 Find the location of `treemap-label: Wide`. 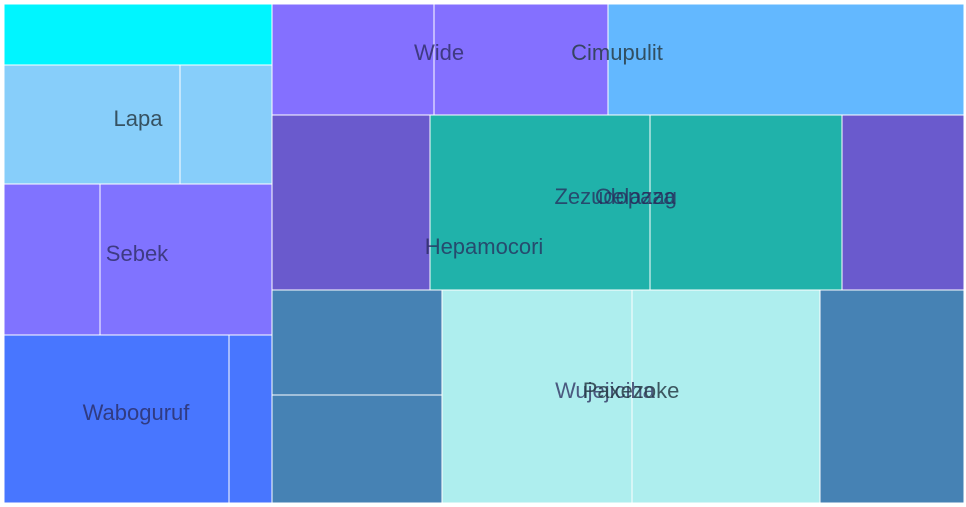

treemap-label: Wide is located at coordinates (439, 52).